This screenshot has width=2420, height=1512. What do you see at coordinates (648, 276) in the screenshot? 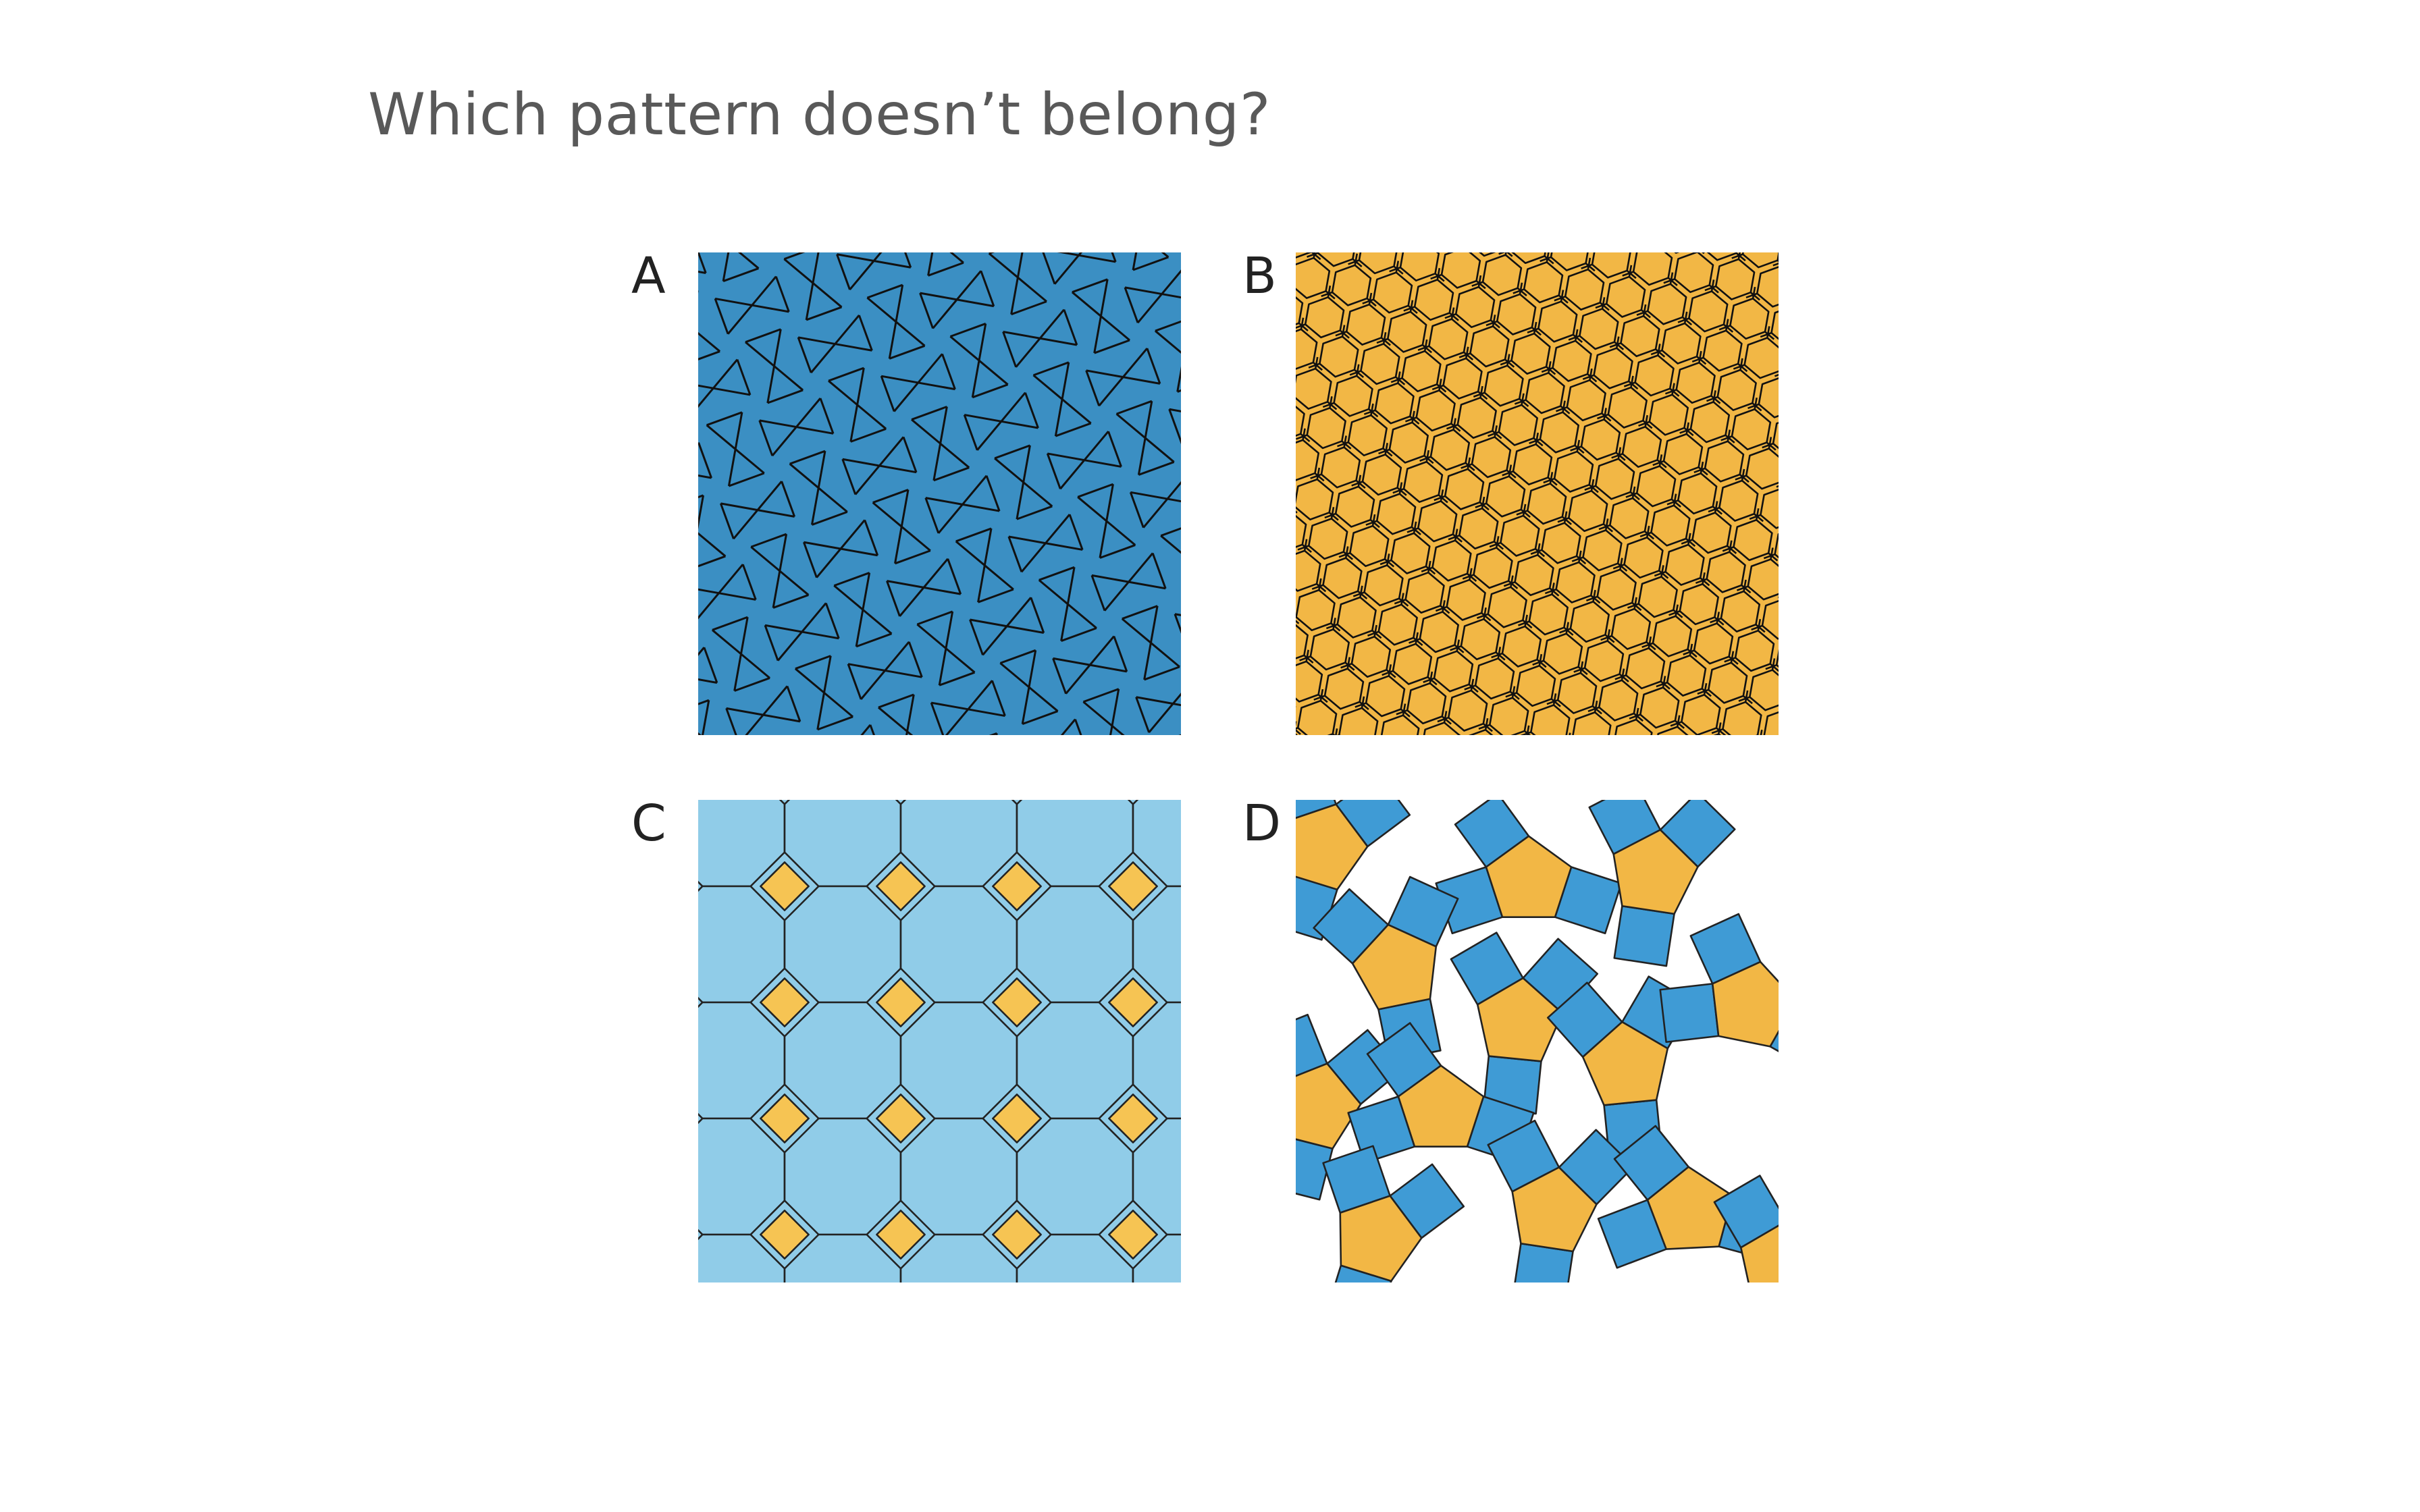
I see `option-a-label: A` at bounding box center [648, 276].